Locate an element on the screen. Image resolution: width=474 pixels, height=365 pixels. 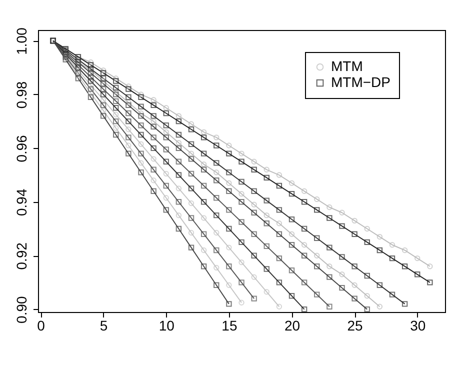
legend-label: MTM−DP is located at coordinates (360, 82).